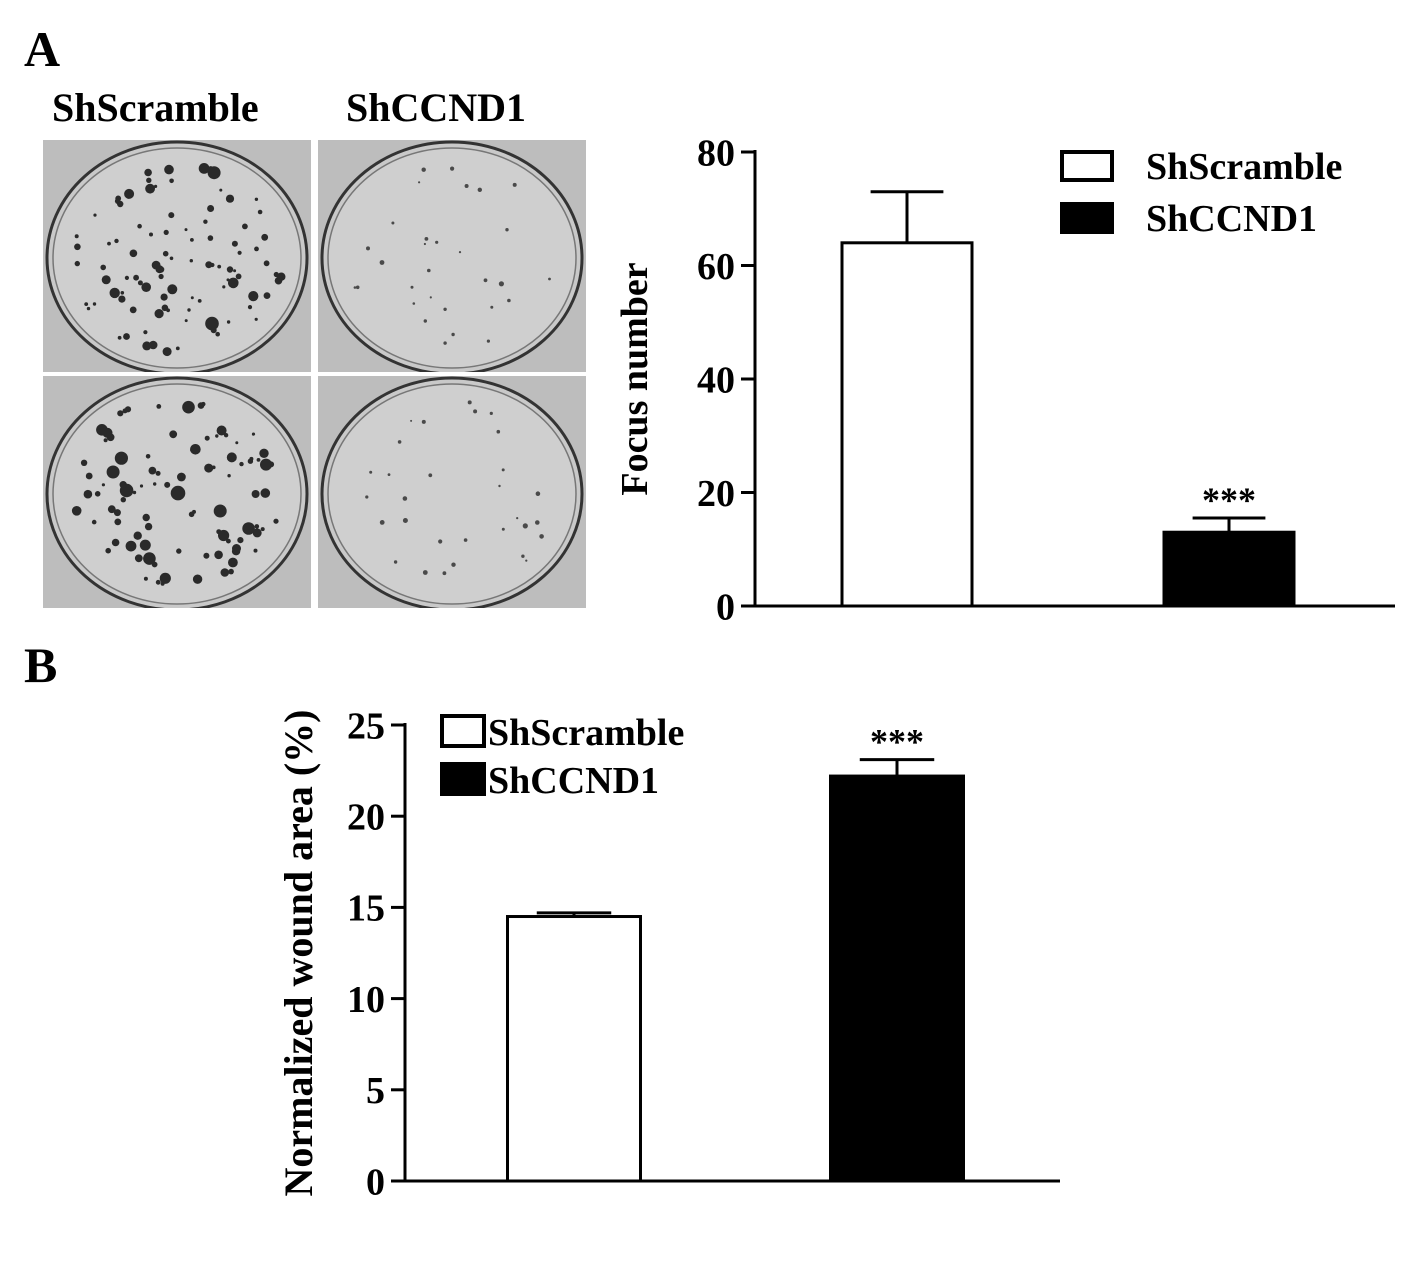 The height and width of the screenshot is (1277, 1417). What do you see at coordinates (177, 492) in the screenshot?
I see `plate-photo-shscramble-bottom` at bounding box center [177, 492].